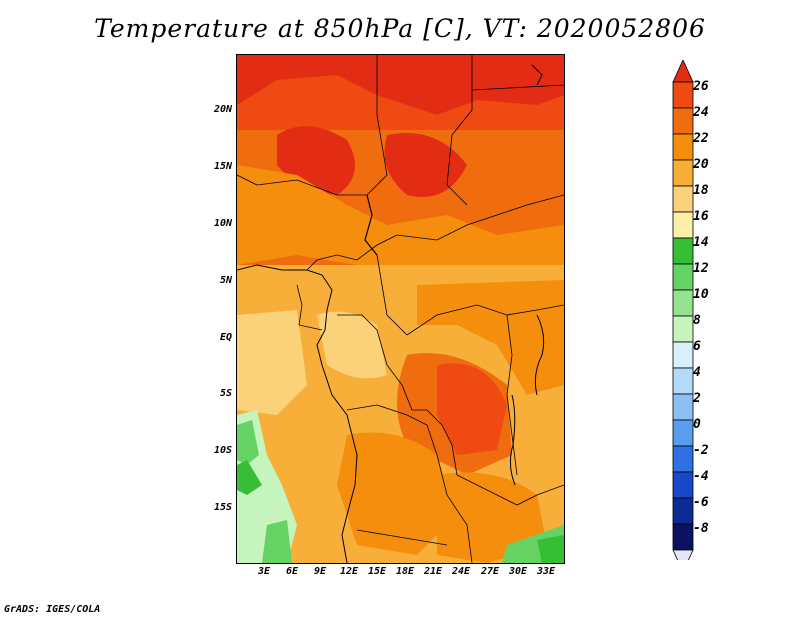  I want to click on colorbar-label: 24, so click(701, 112).